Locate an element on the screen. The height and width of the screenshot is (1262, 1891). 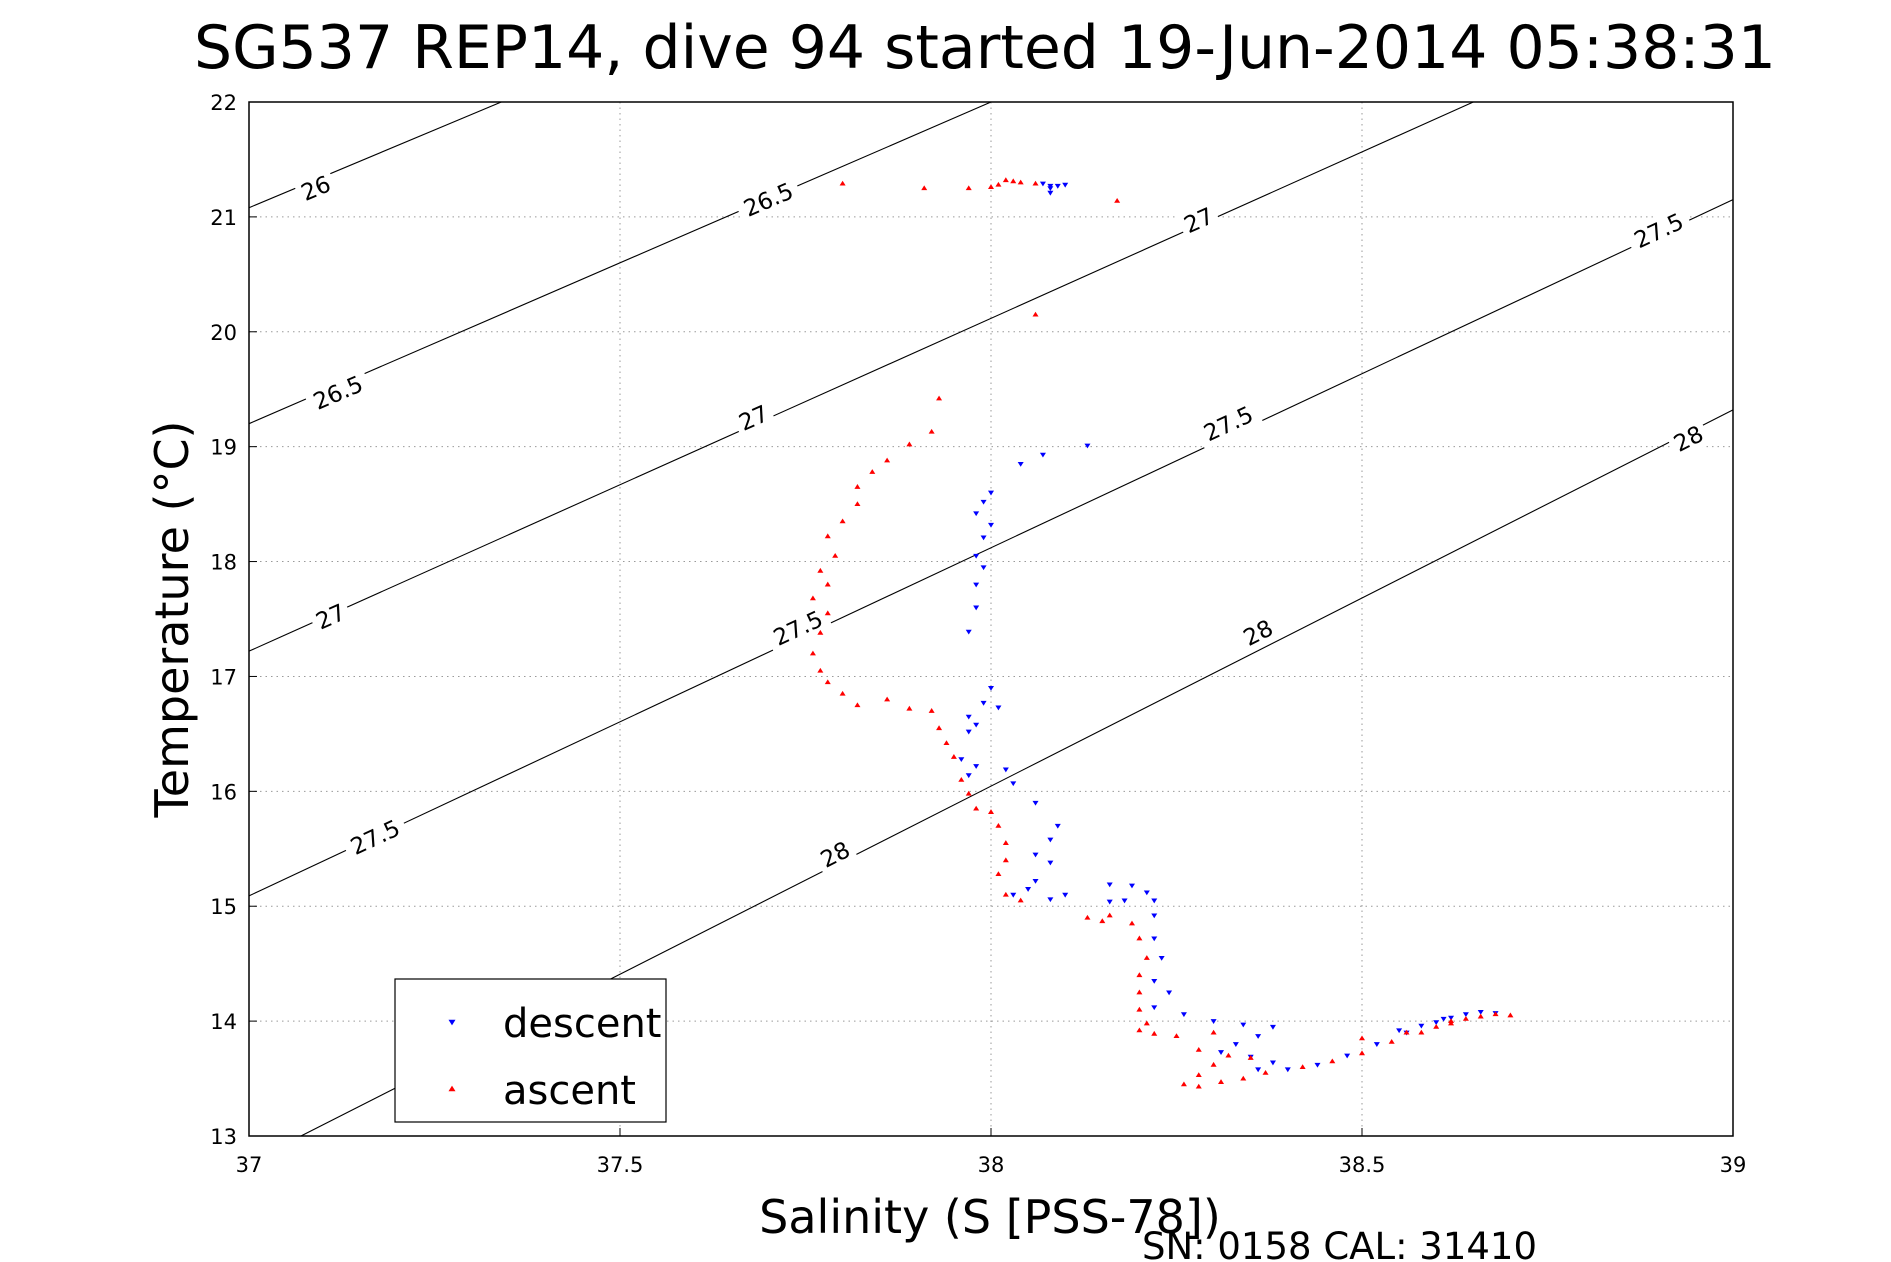
y-tick-label: 21 is located at coordinates (223, 218).